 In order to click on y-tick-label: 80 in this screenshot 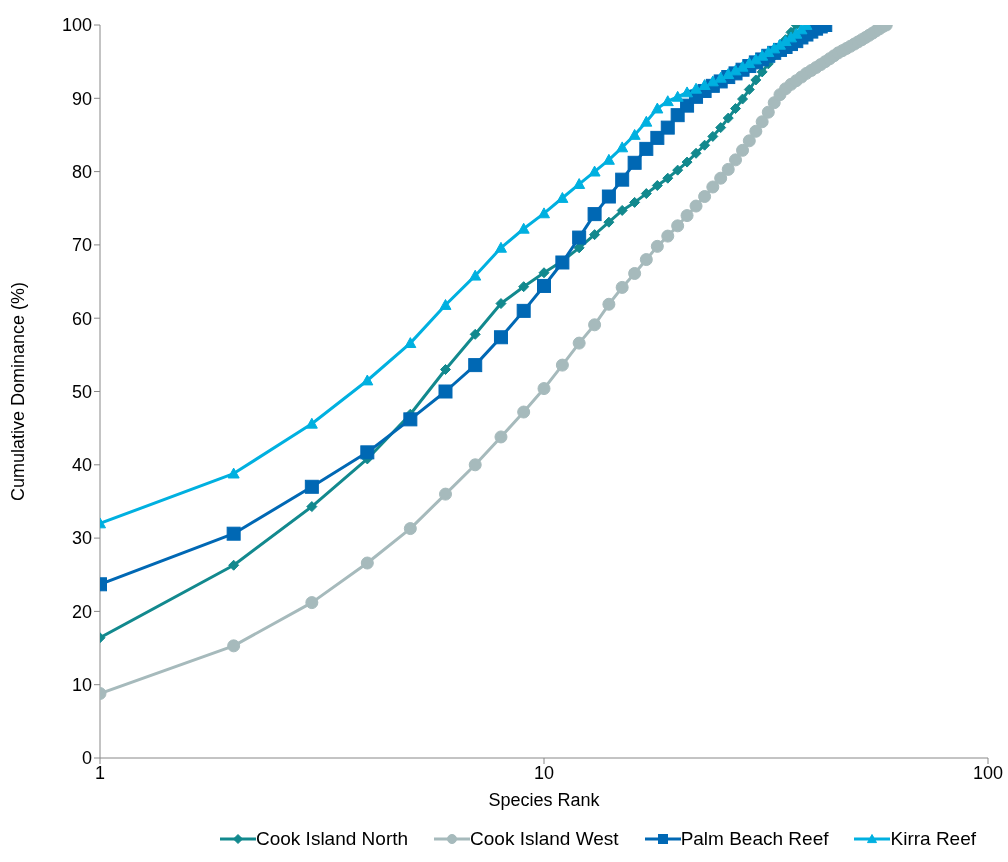, I will do `click(81, 171)`.